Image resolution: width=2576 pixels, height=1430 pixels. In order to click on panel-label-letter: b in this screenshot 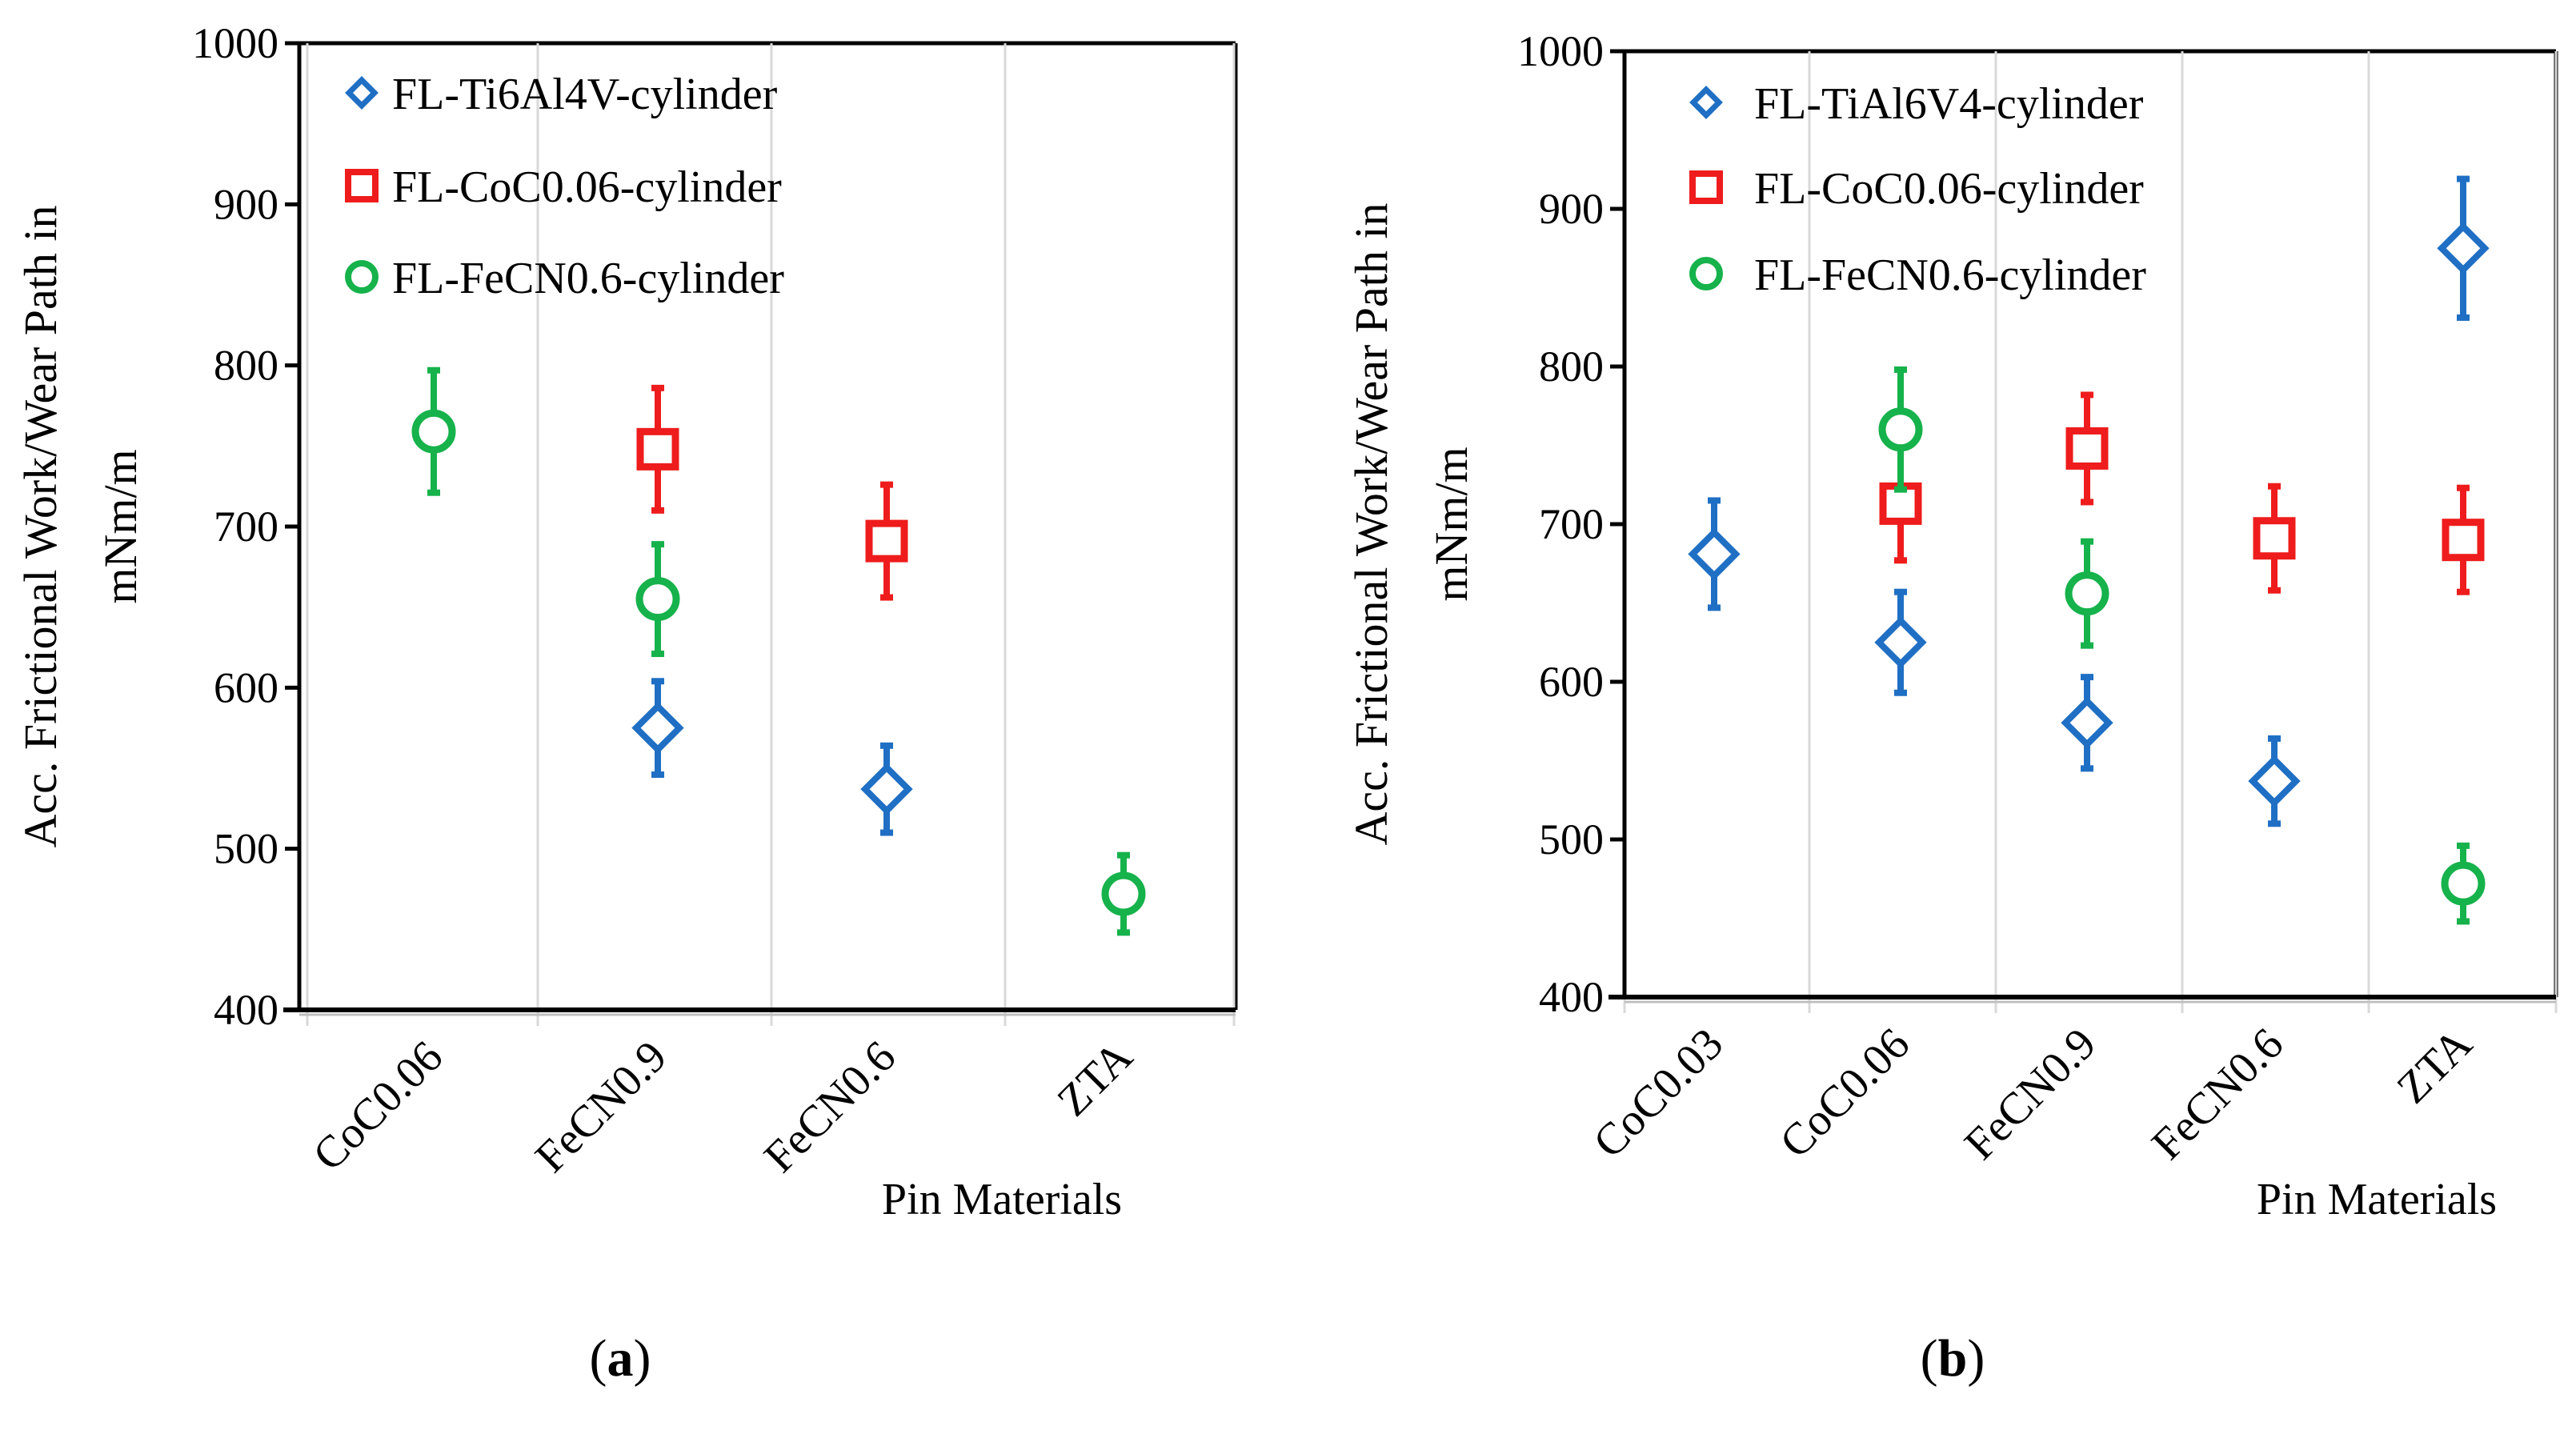, I will do `click(1953, 1359)`.